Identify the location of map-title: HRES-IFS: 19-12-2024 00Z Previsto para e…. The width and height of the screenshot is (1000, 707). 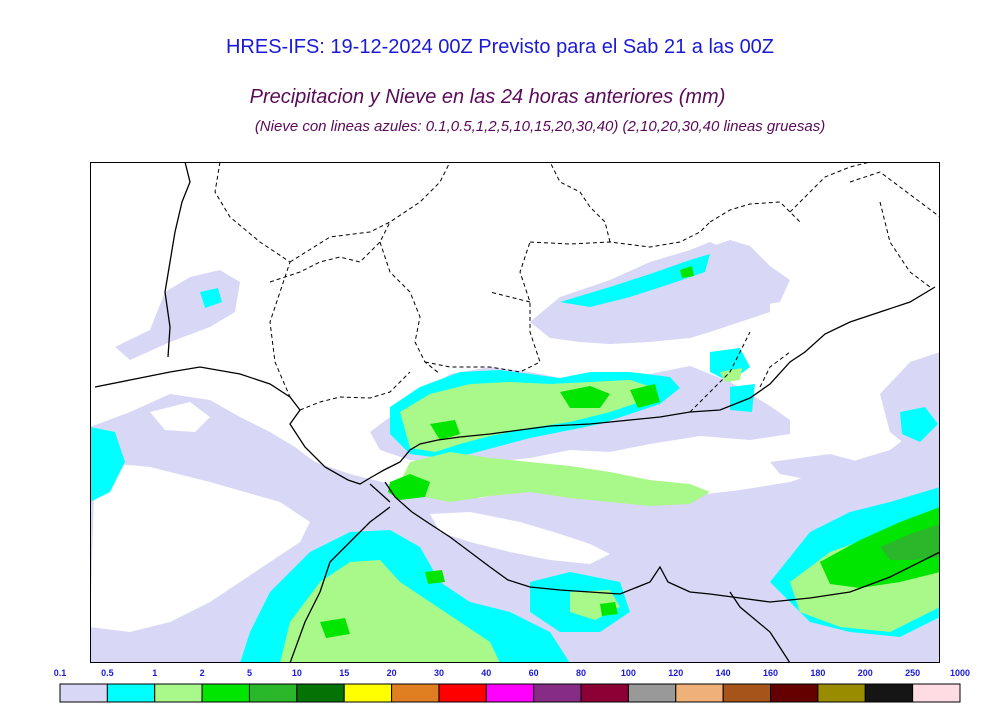
(500, 47).